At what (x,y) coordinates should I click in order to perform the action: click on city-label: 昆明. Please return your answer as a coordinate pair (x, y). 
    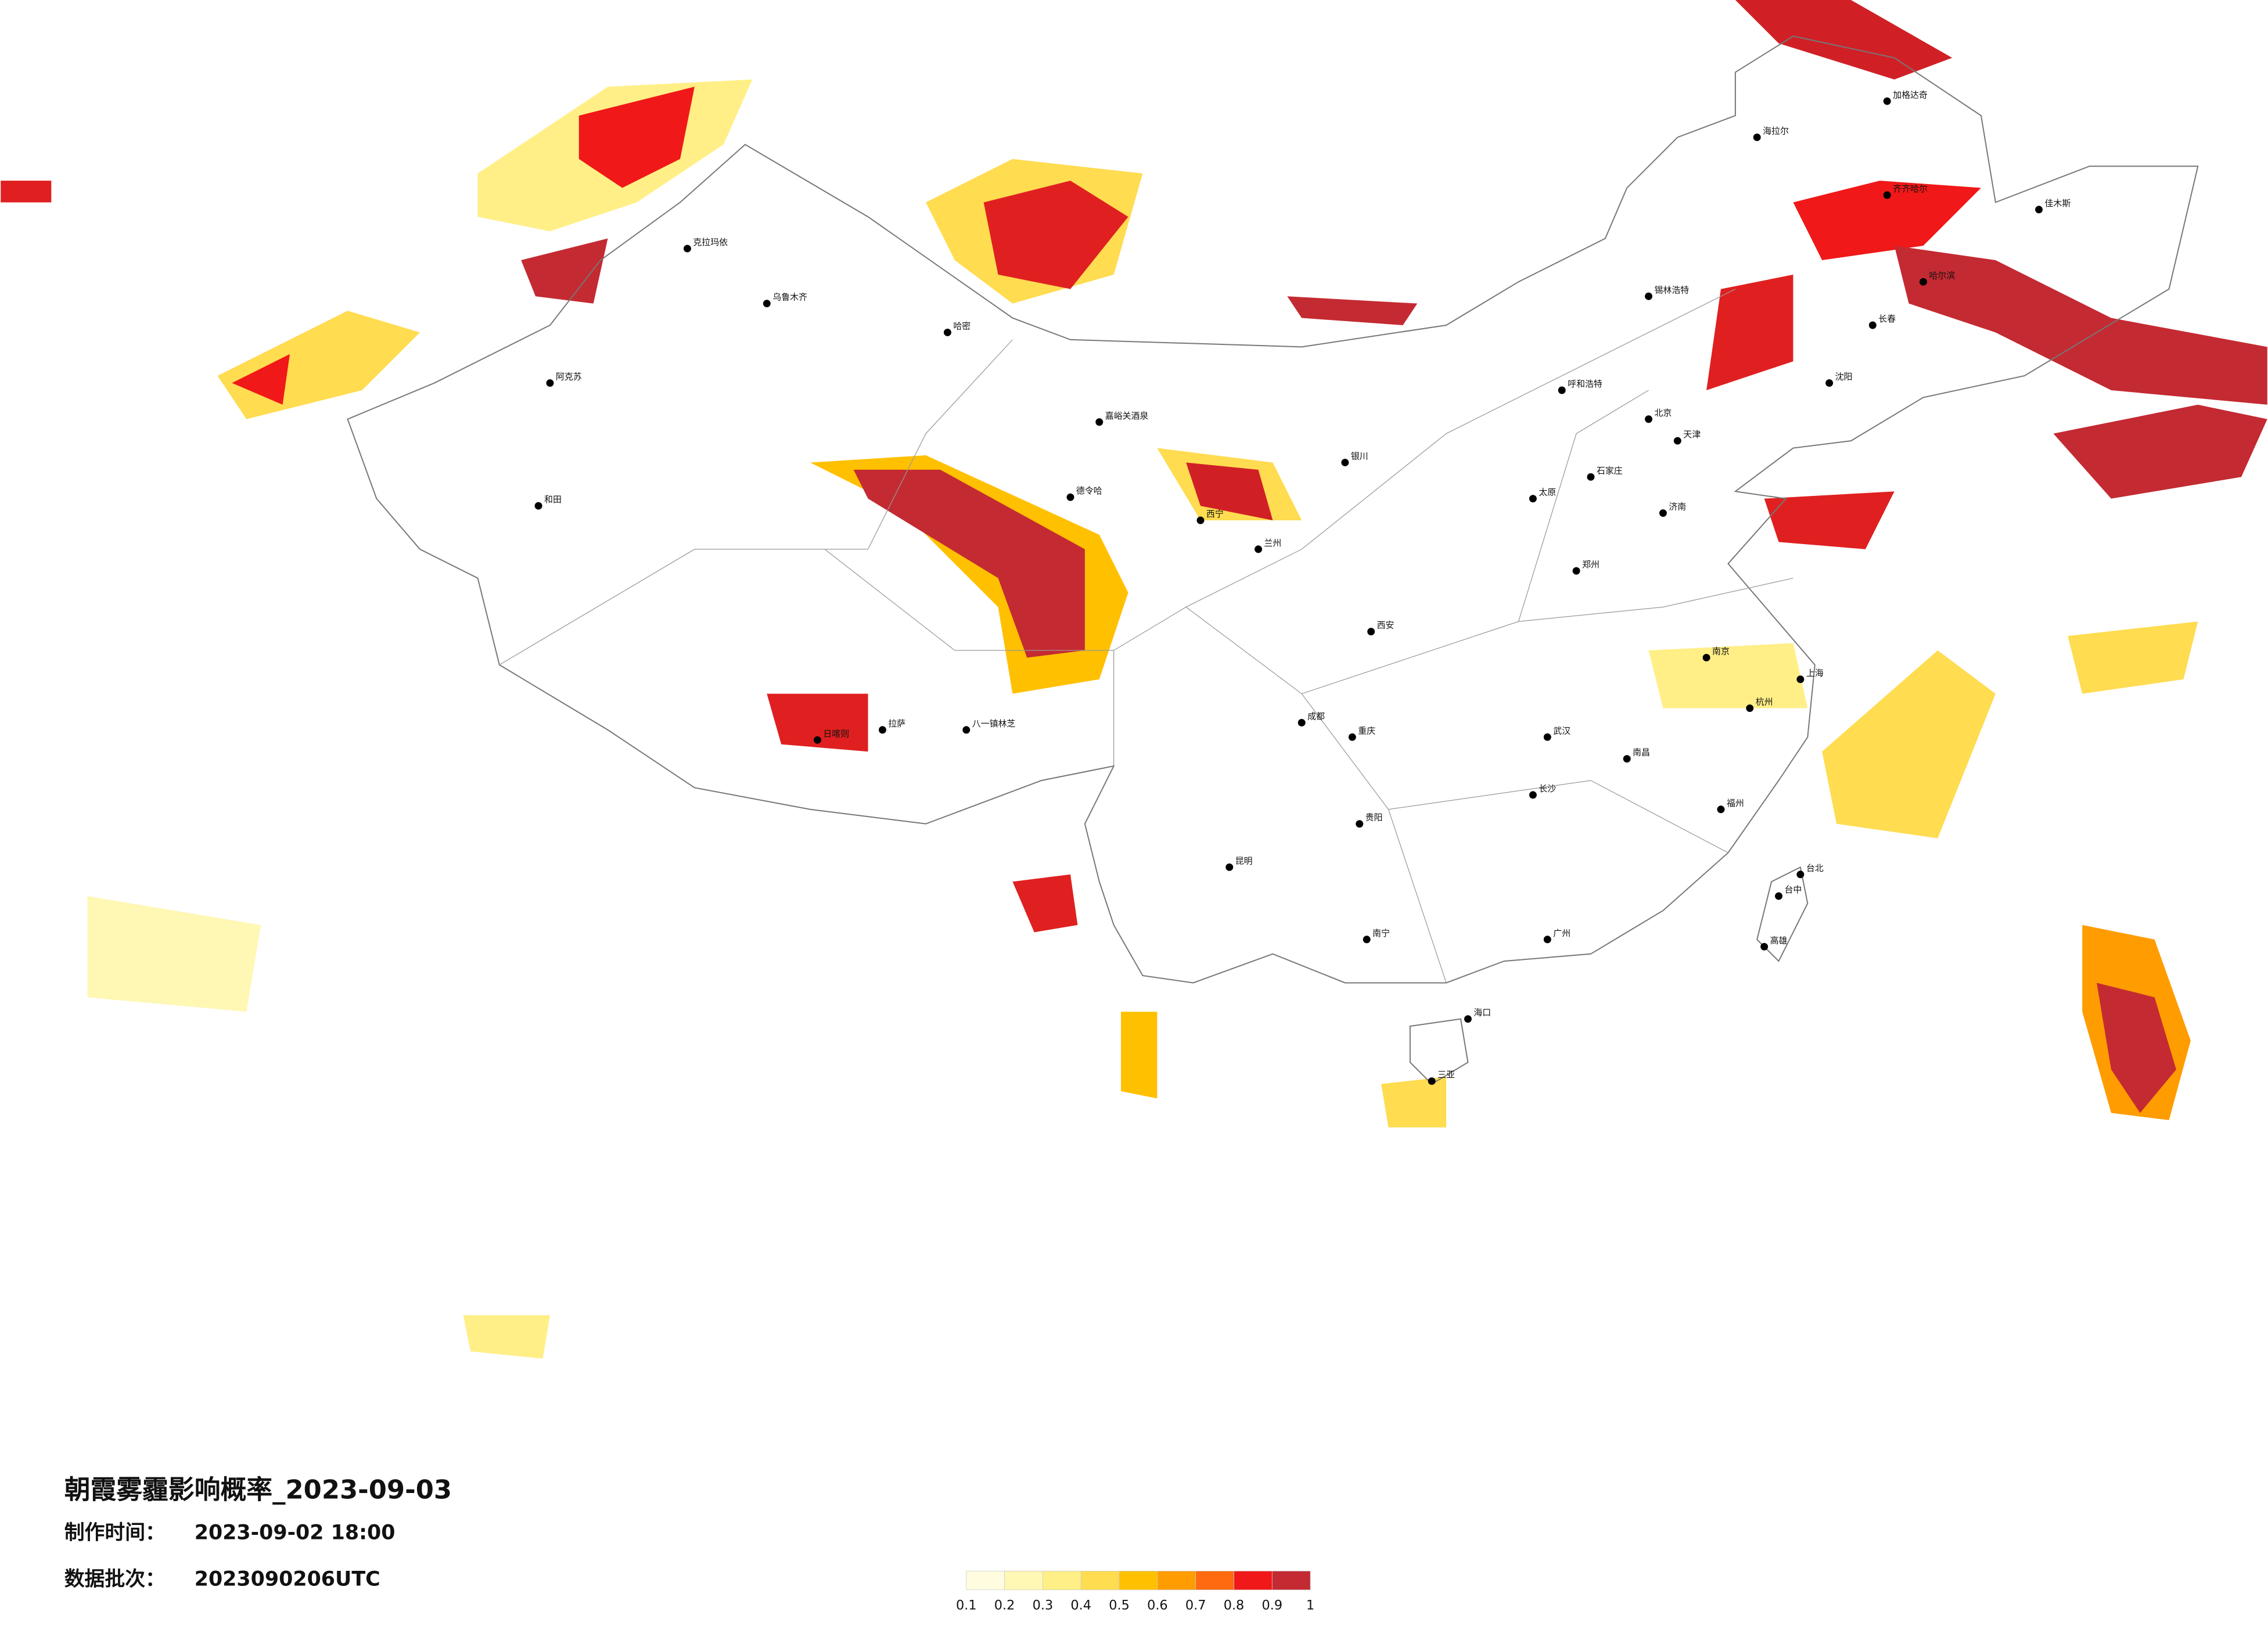
    Looking at the image, I should click on (1244, 861).